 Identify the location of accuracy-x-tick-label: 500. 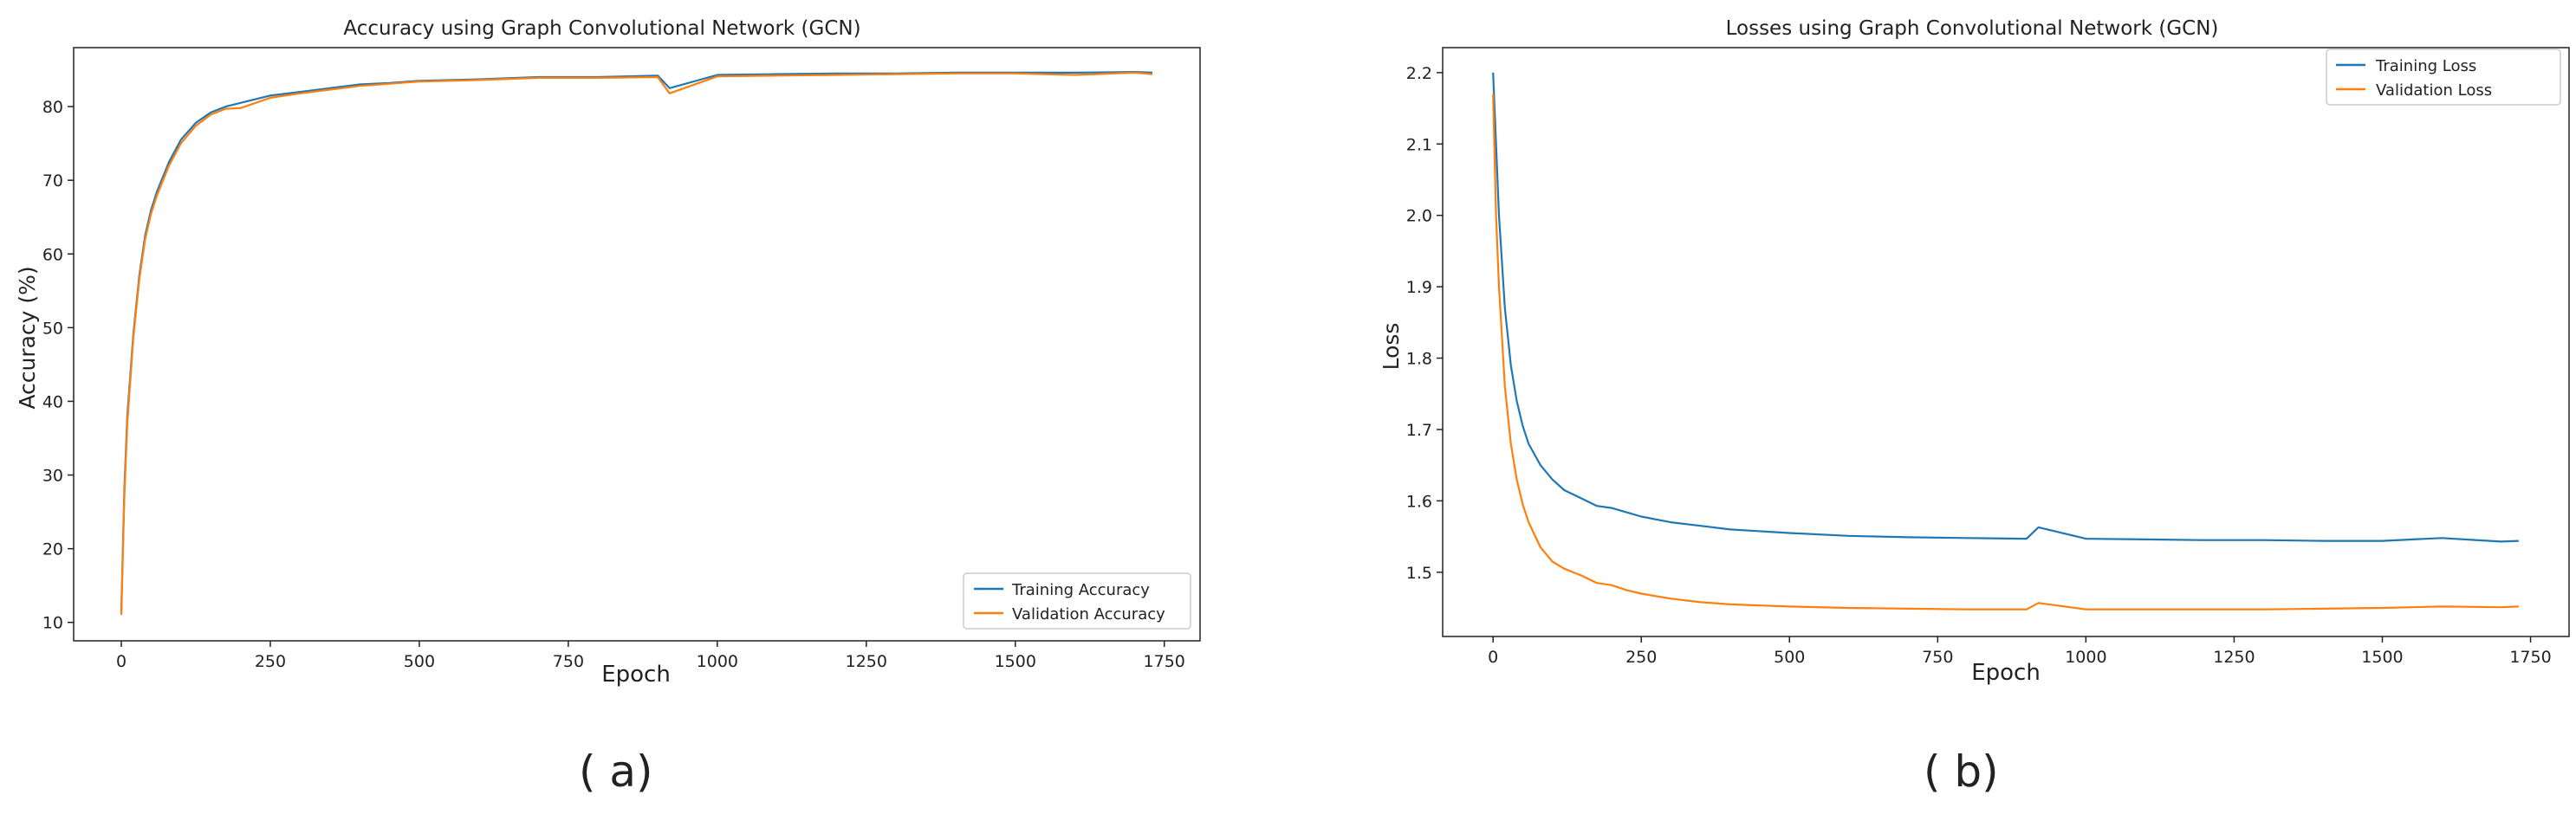
(419, 661).